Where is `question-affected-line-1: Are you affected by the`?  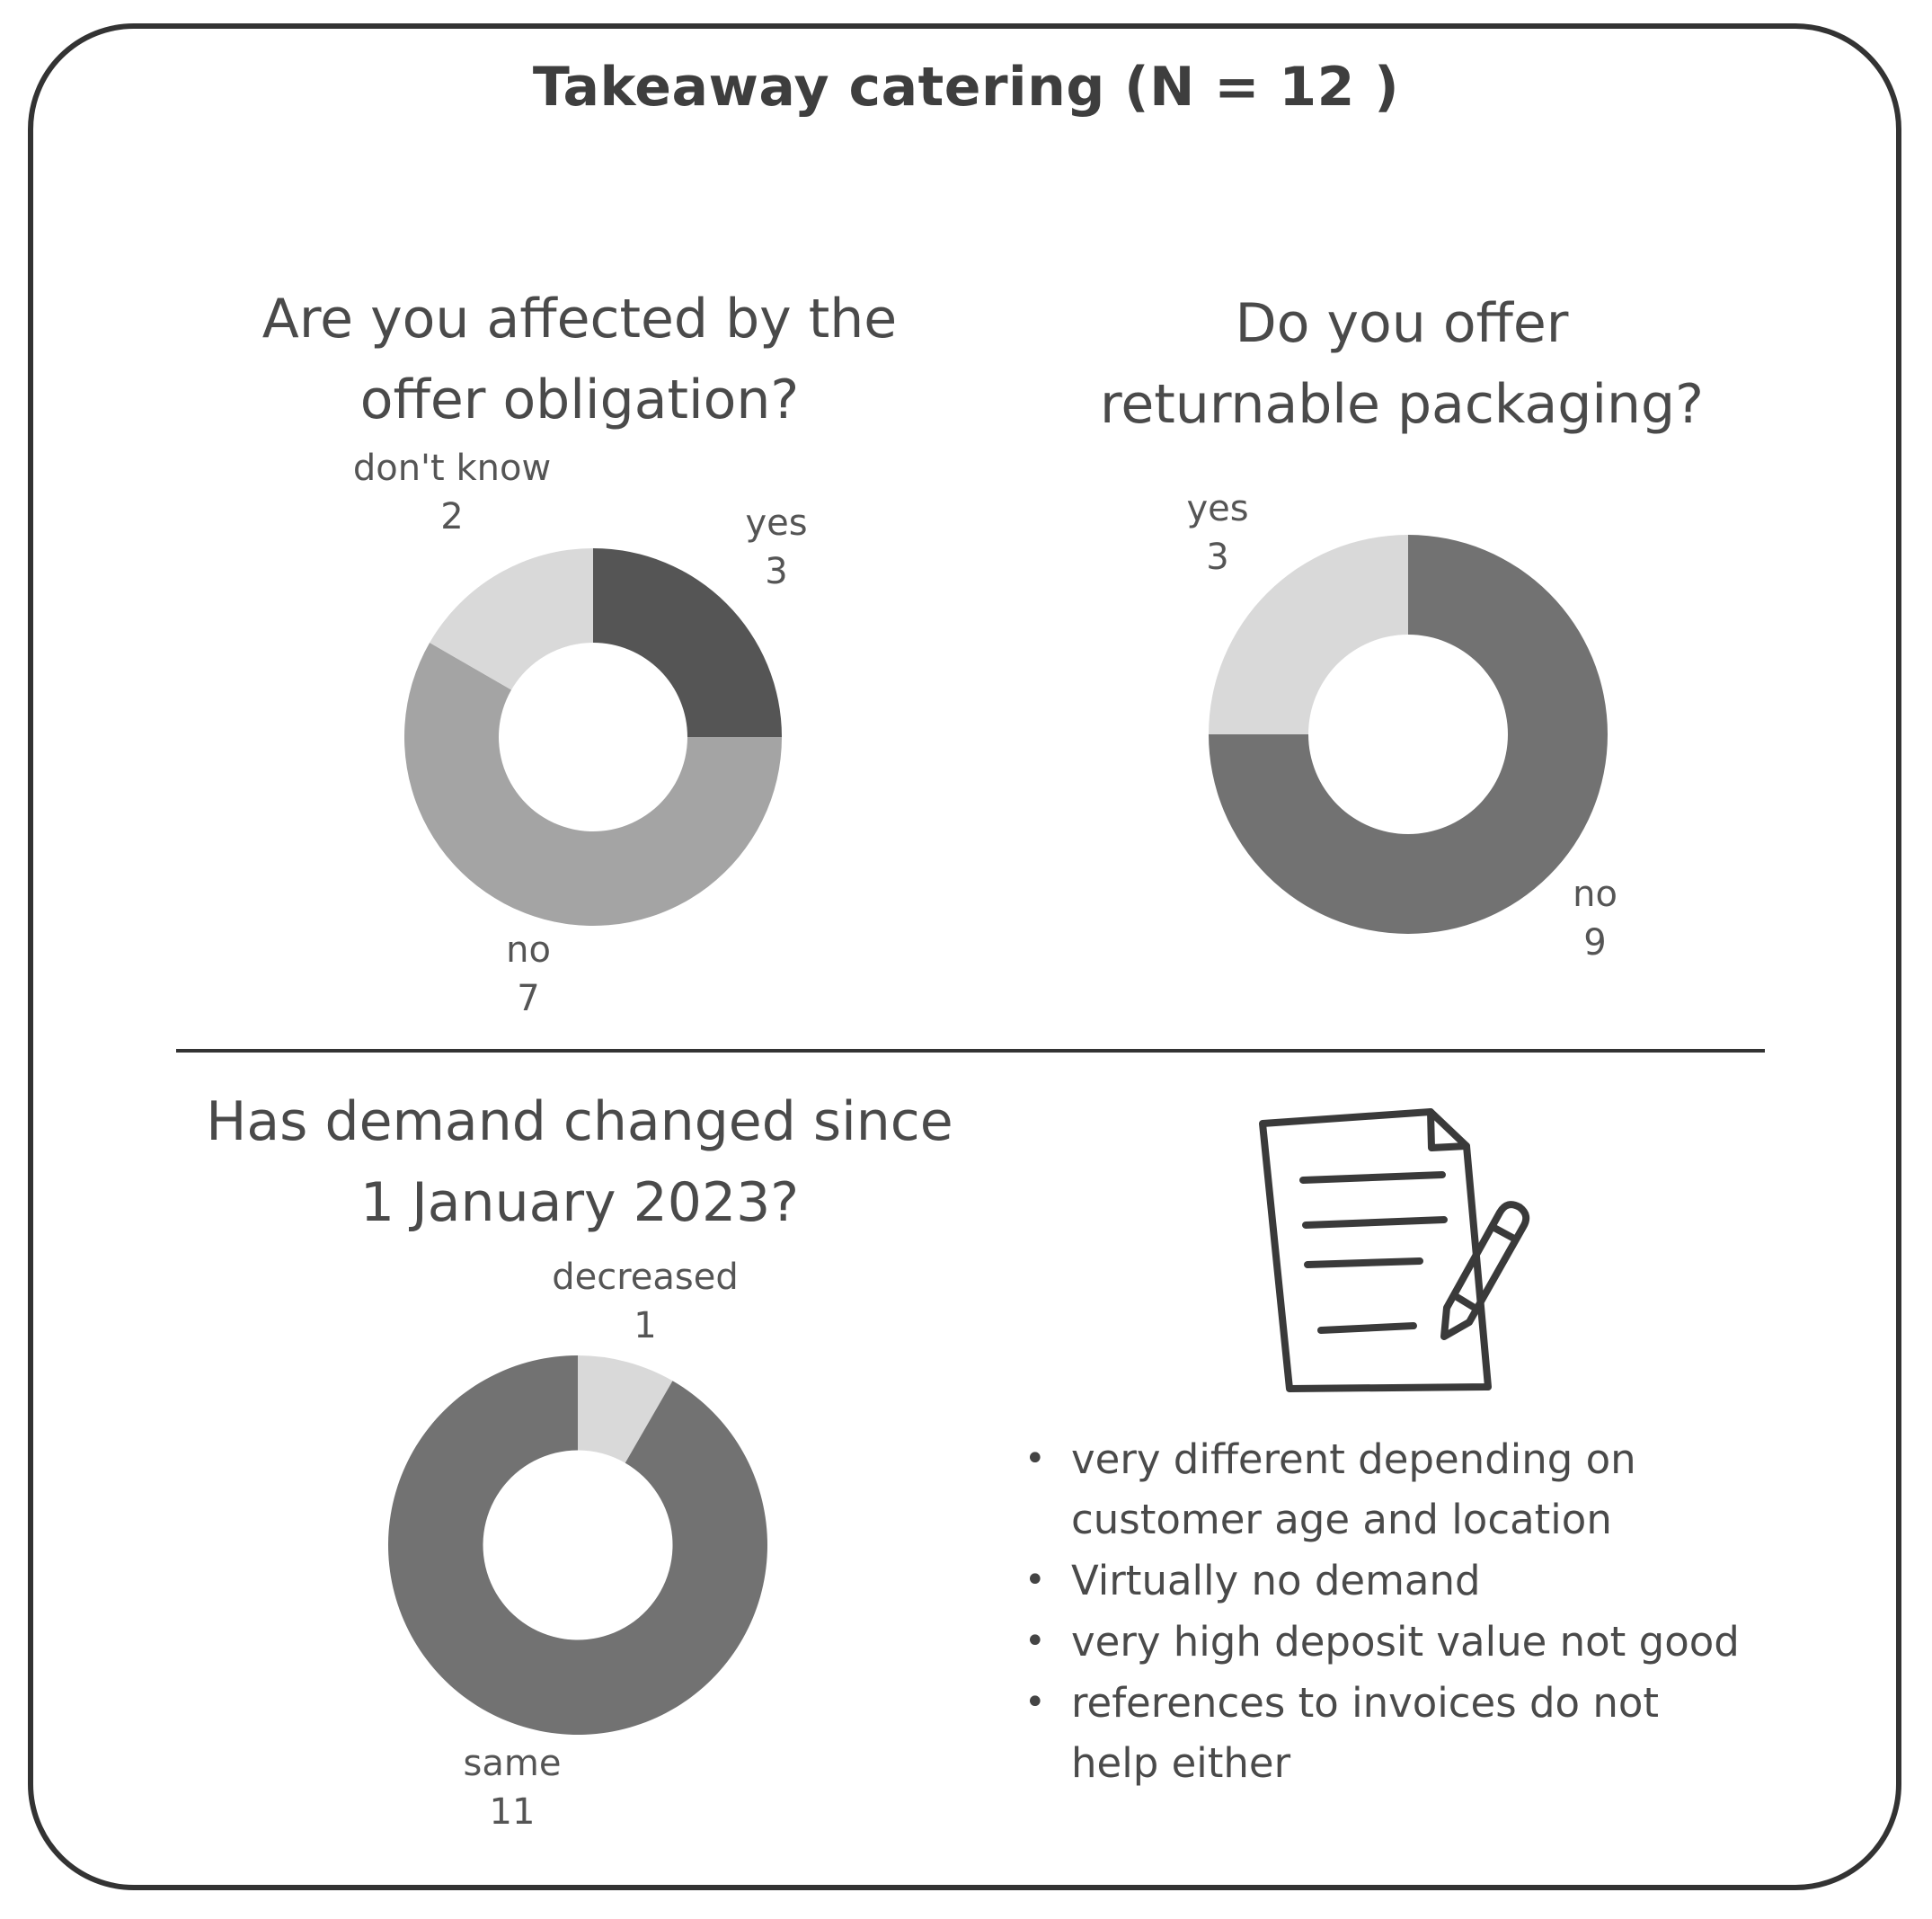 question-affected-line-1: Are you affected by the is located at coordinates (579, 320).